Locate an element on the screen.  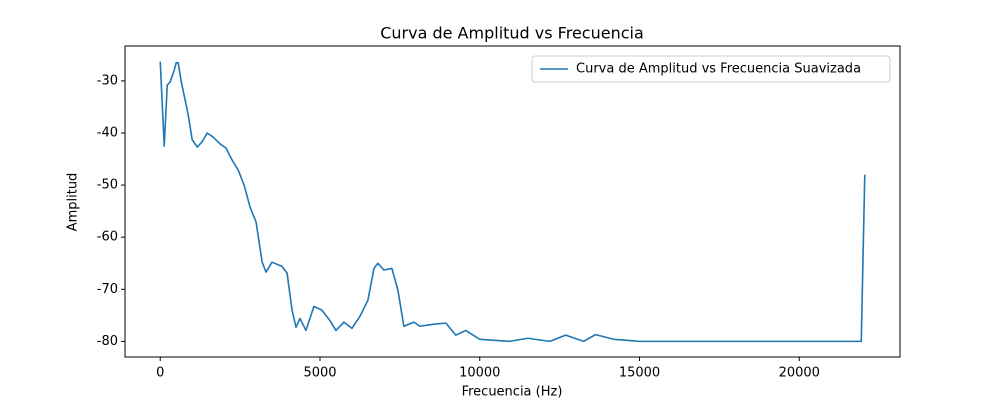
y-tick-label: -50 is located at coordinates (107, 185).